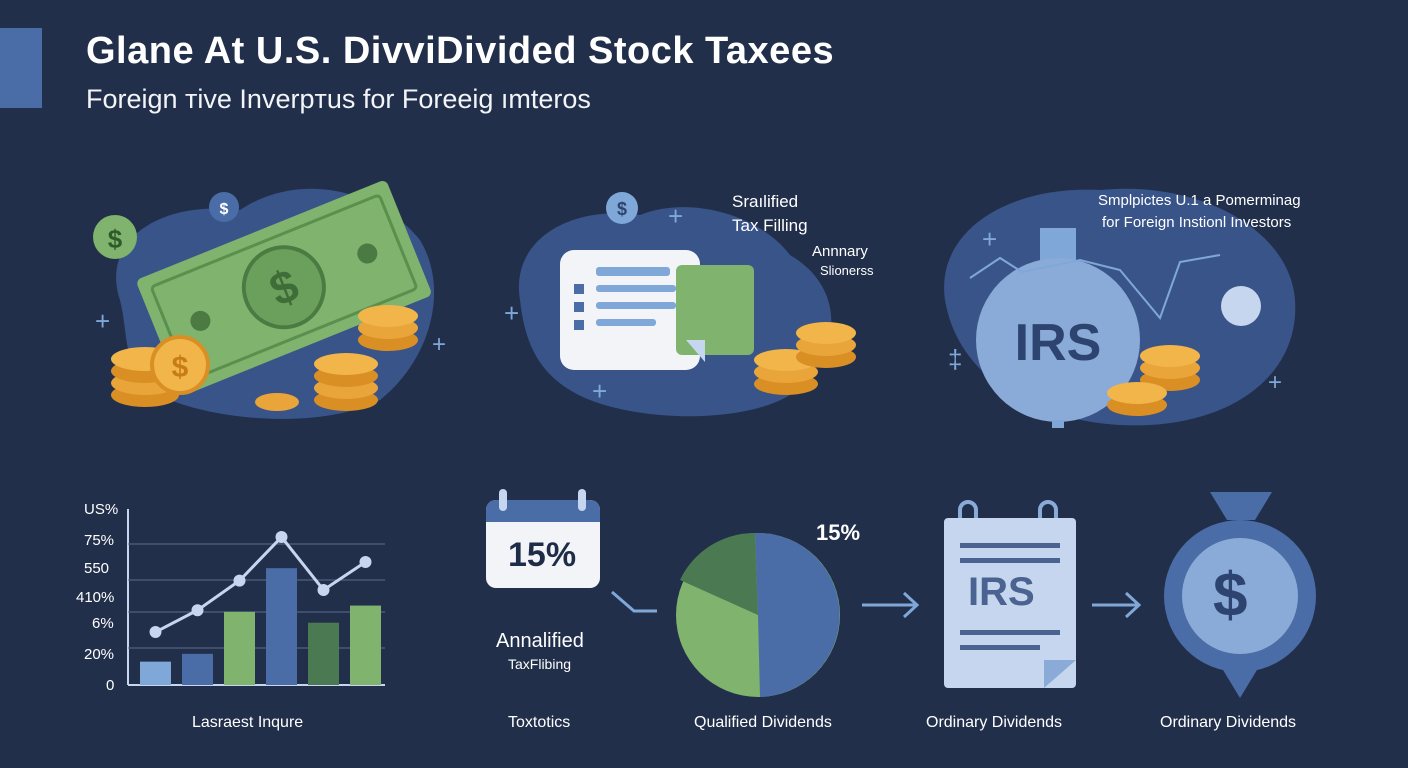 This screenshot has width=1408, height=768. I want to click on money-bag-symbol: $, so click(1230, 595).